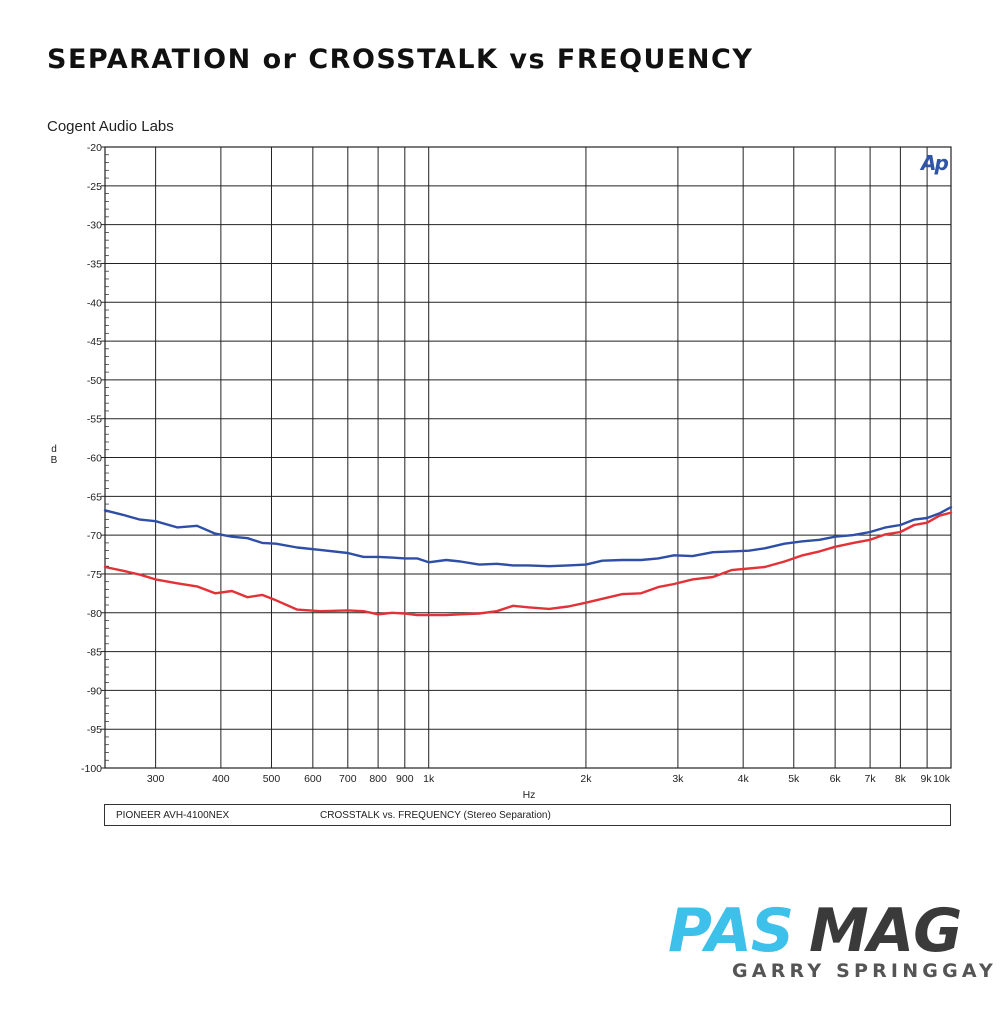 The width and height of the screenshot is (1000, 1020). What do you see at coordinates (94, 381) in the screenshot?
I see `y-tick-label: -50` at bounding box center [94, 381].